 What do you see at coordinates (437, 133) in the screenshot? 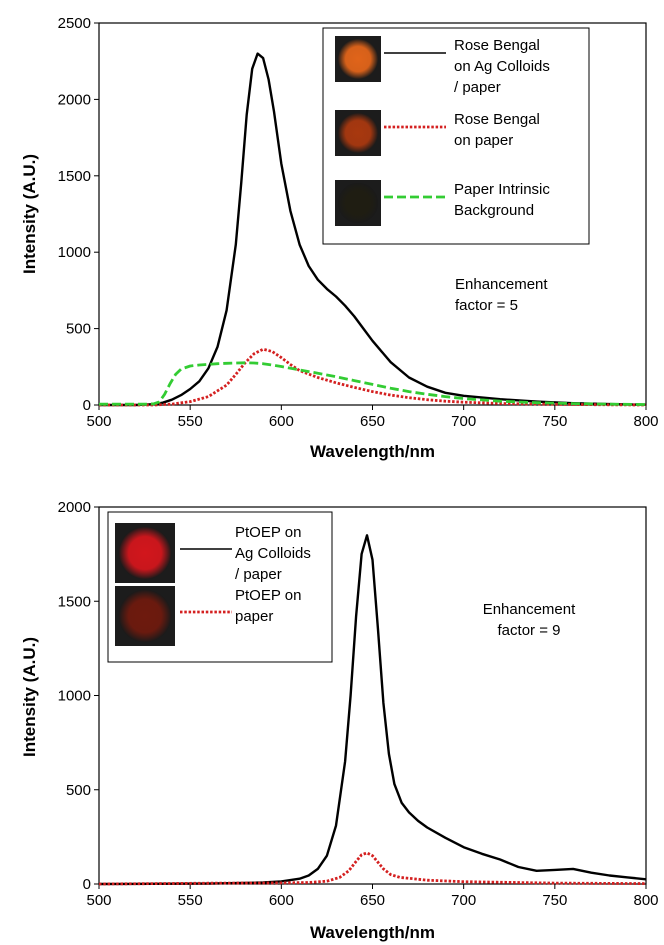
I see `legend-entry-2: Rose Bengal on paper` at bounding box center [437, 133].